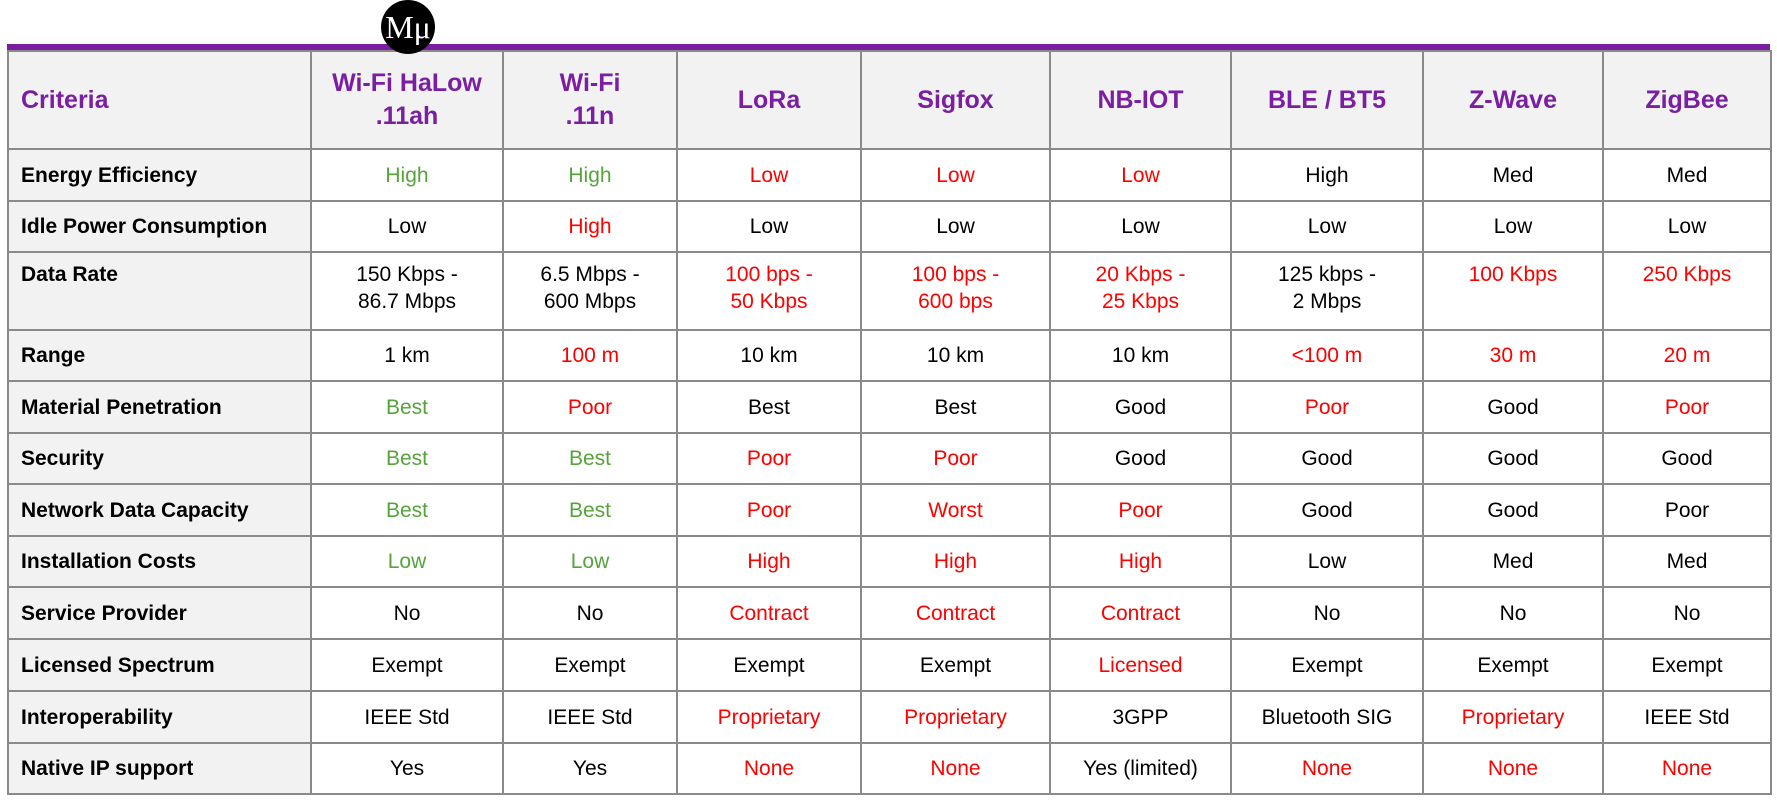 The height and width of the screenshot is (804, 1777). Describe the element at coordinates (407, 291) in the screenshot. I see `value-cell: 150 Kbps - 86.7 Mbps` at that location.